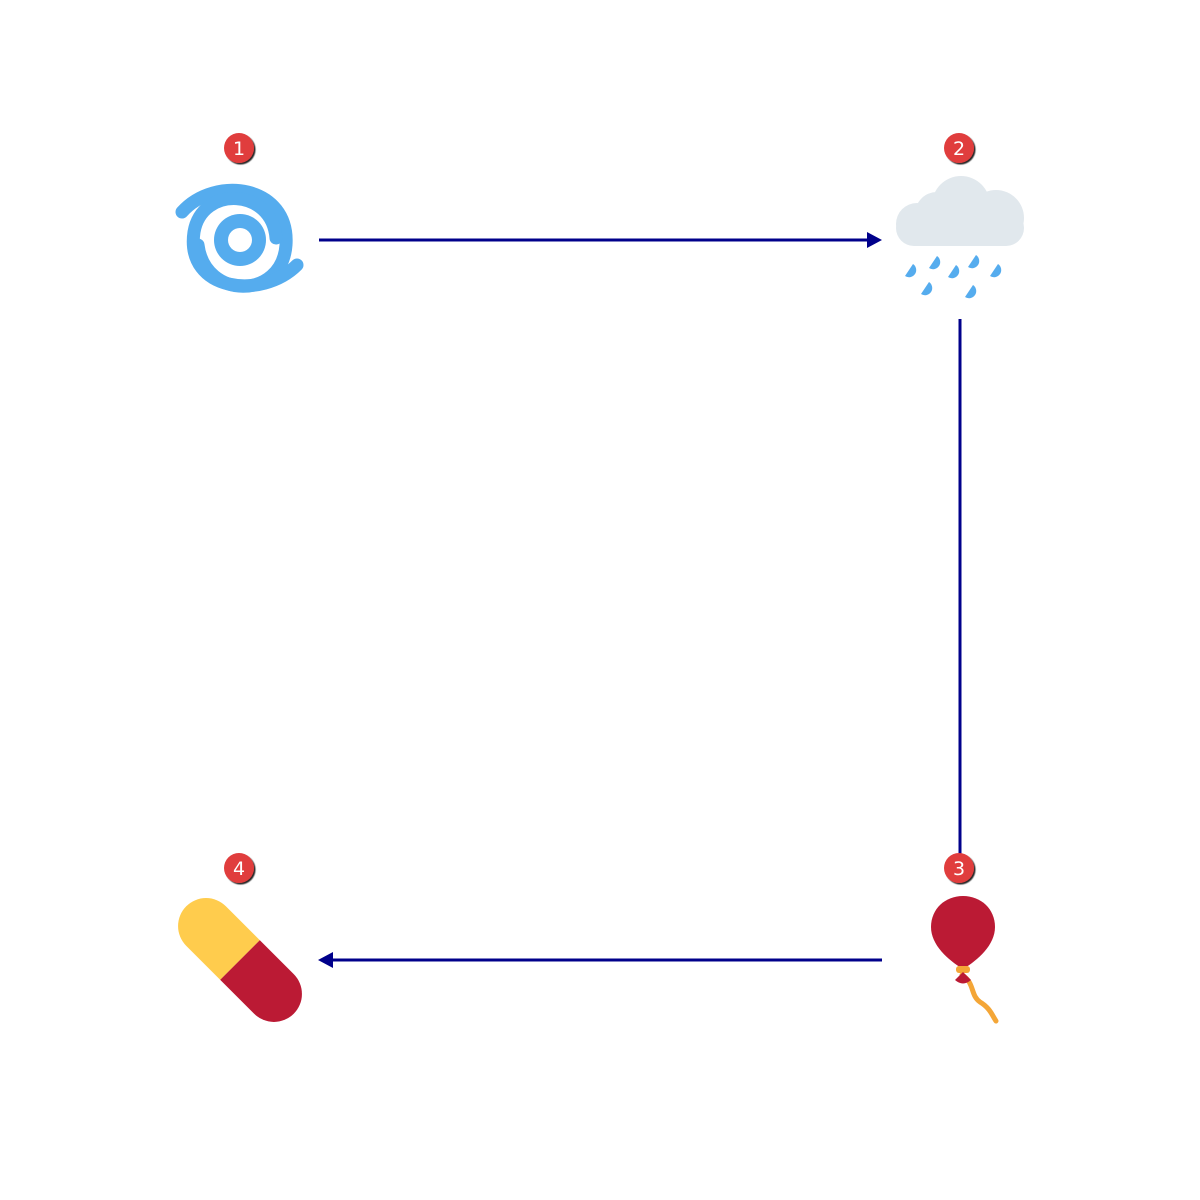  I want to click on step-number: 1, so click(239, 149).